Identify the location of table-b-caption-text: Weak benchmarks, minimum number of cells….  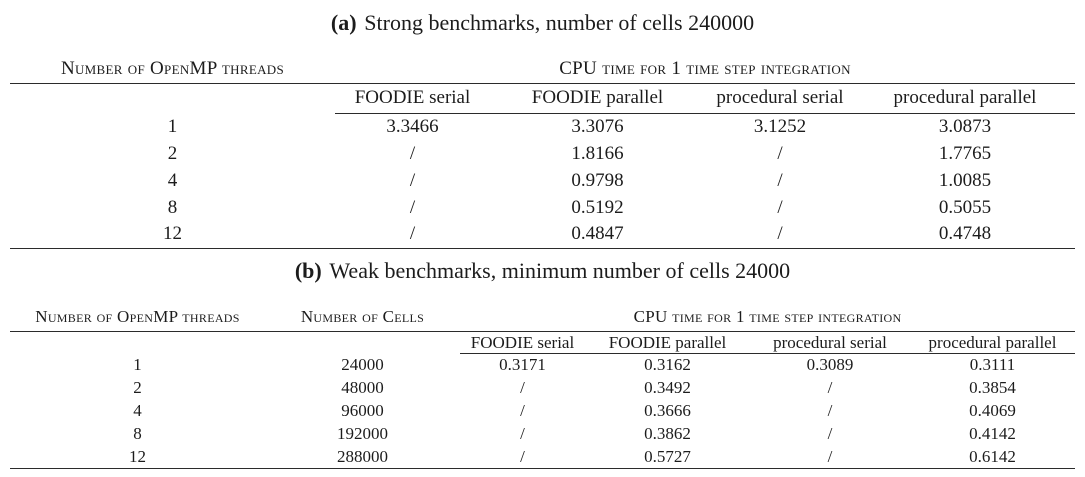
(560, 270).